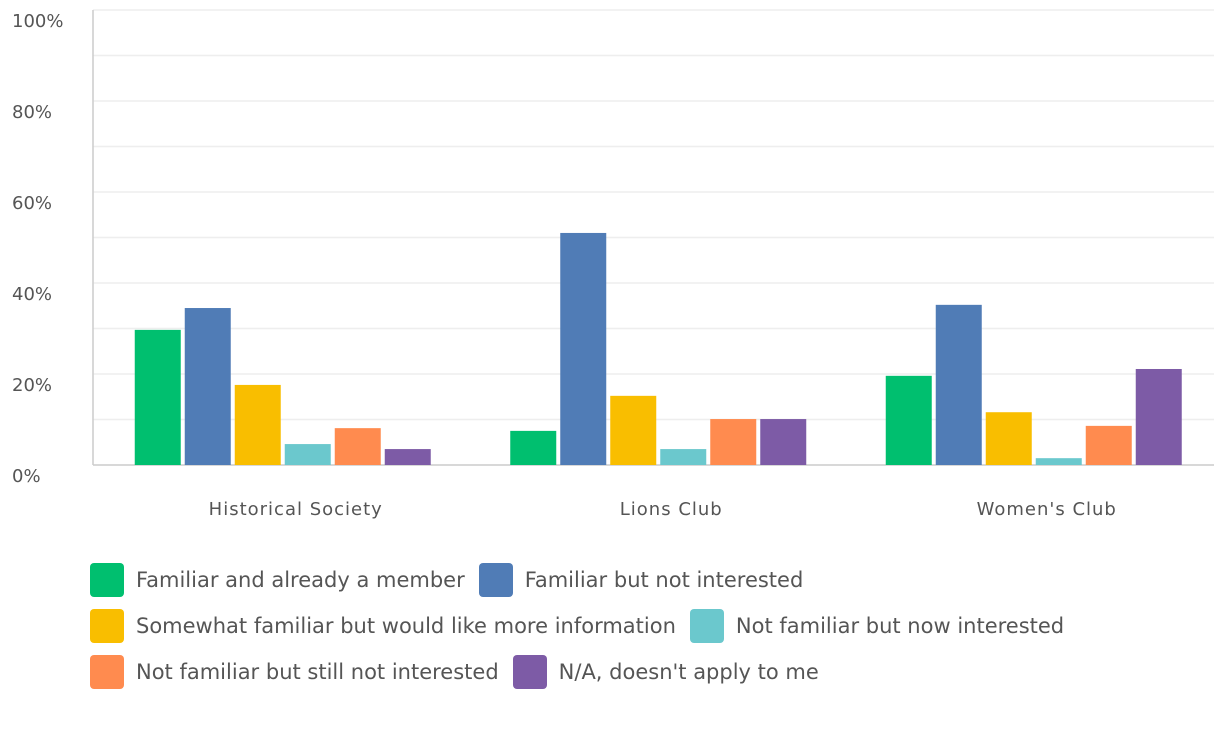  What do you see at coordinates (32, 385) in the screenshot?
I see `y-tick-label: 20%` at bounding box center [32, 385].